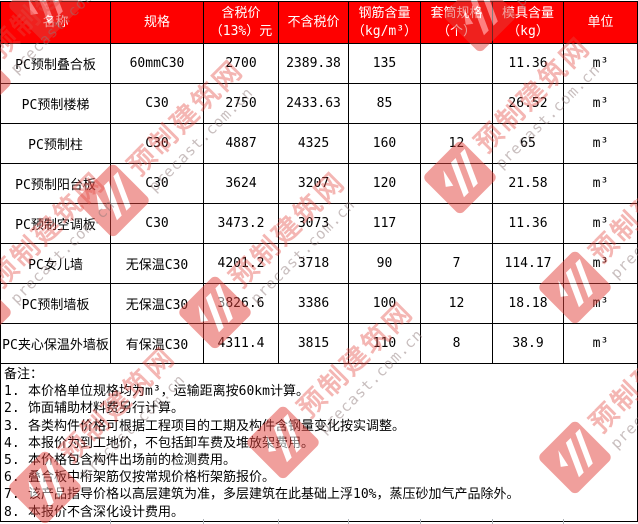 The height and width of the screenshot is (524, 638). I want to click on header-cell-line1: 单位, so click(600, 22).